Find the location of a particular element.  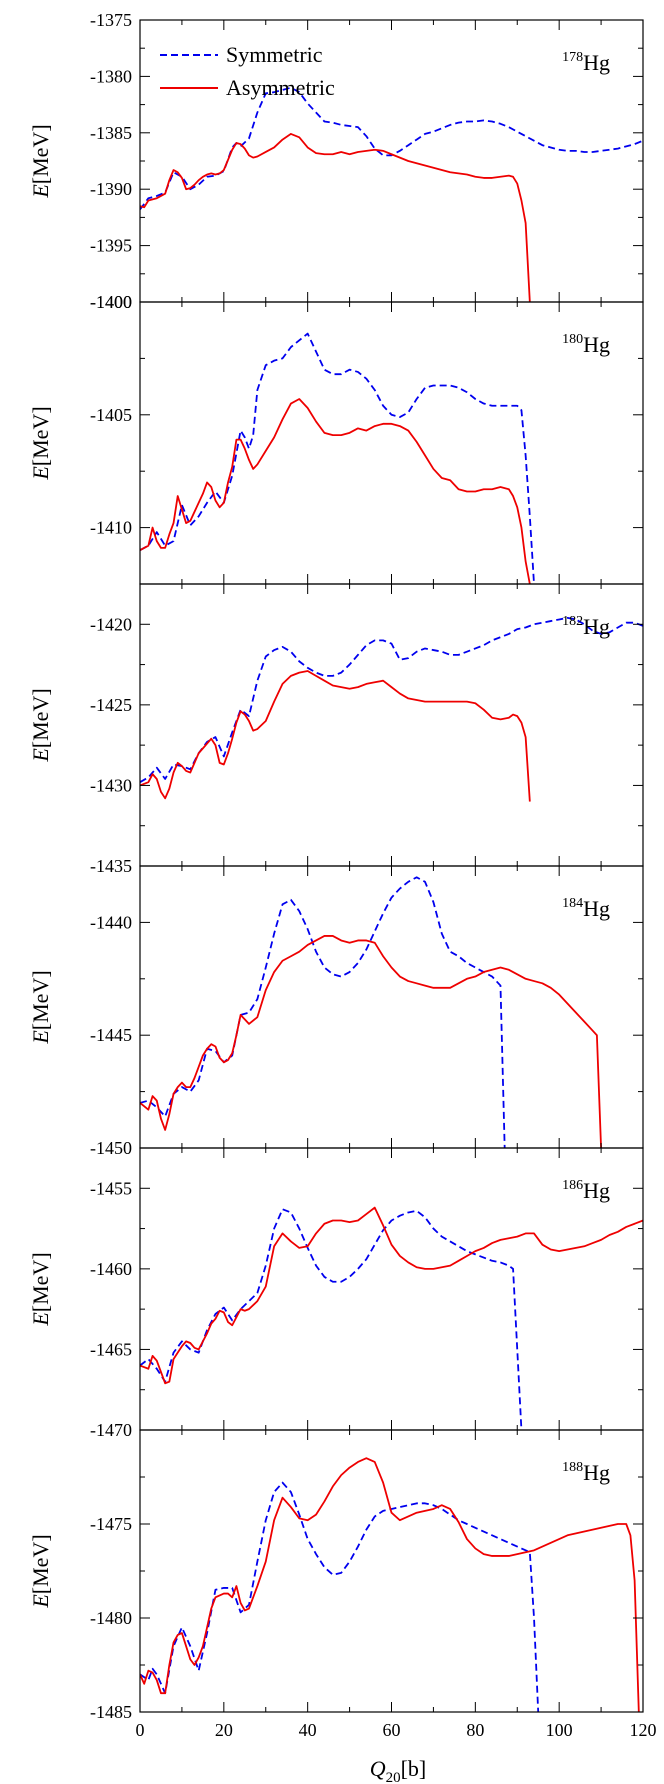

y-tick-label: -1470 is located at coordinates (111, 1430).